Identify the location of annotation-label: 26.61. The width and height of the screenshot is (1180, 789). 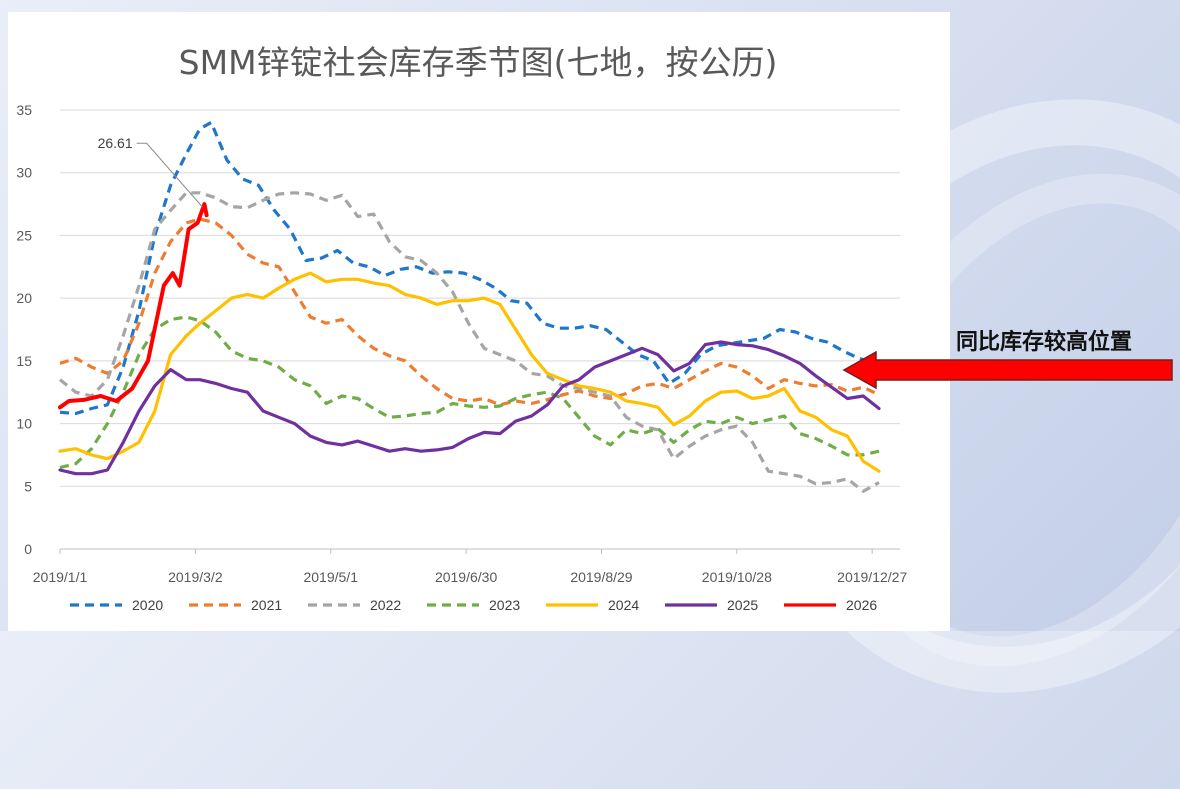
(115, 143).